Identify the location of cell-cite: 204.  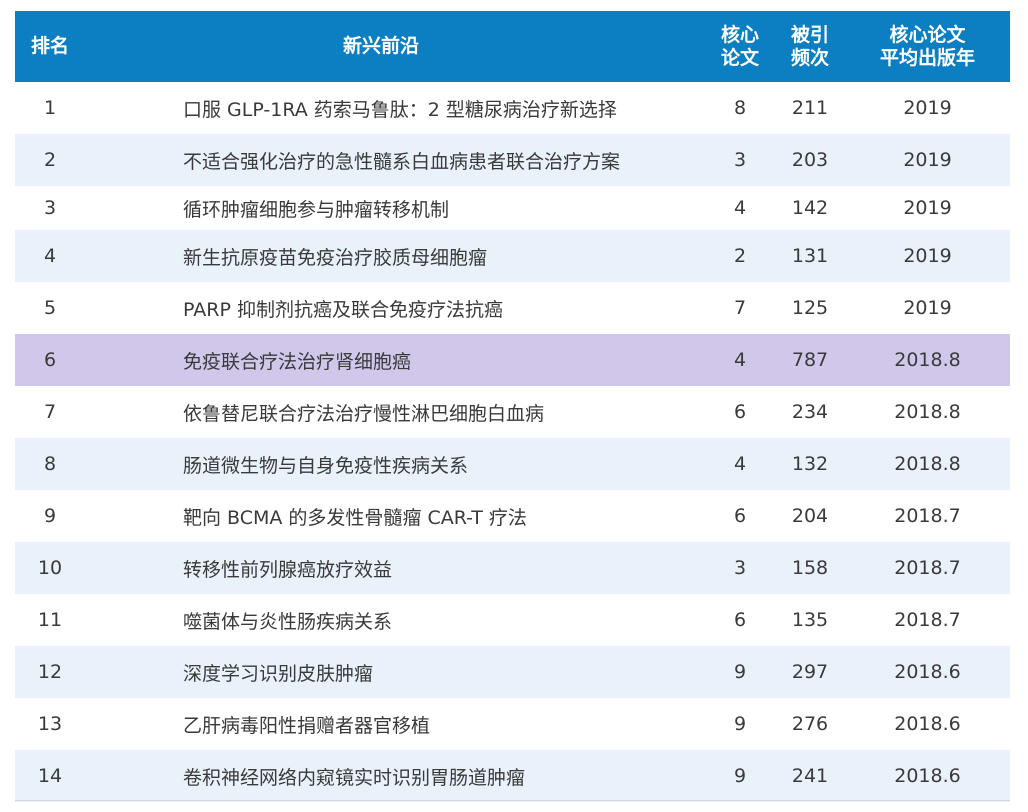
(810, 516).